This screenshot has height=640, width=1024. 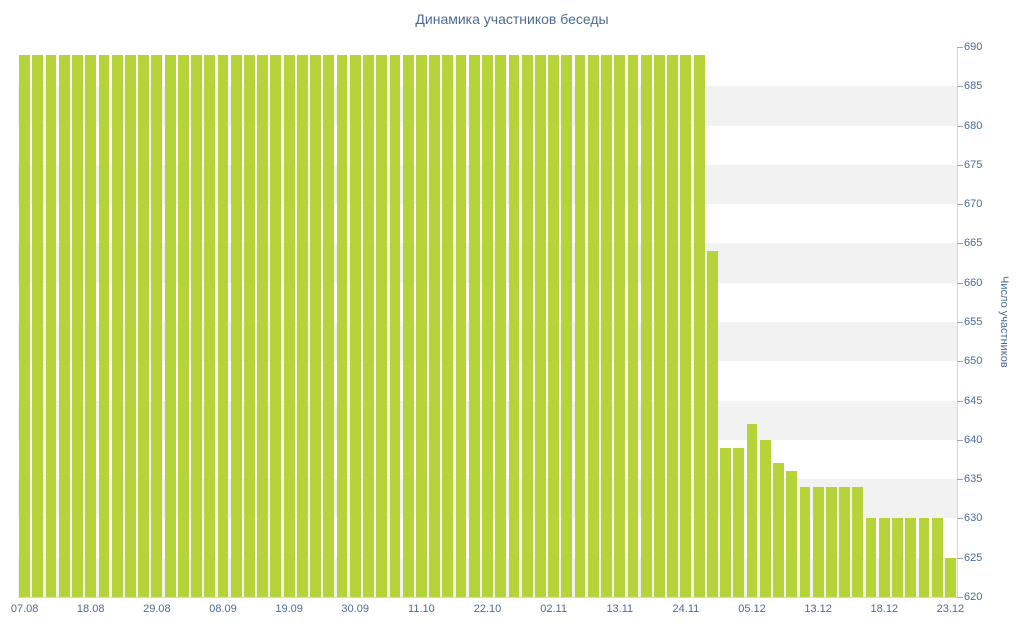 What do you see at coordinates (973, 597) in the screenshot?
I see `y-tick-label: 620` at bounding box center [973, 597].